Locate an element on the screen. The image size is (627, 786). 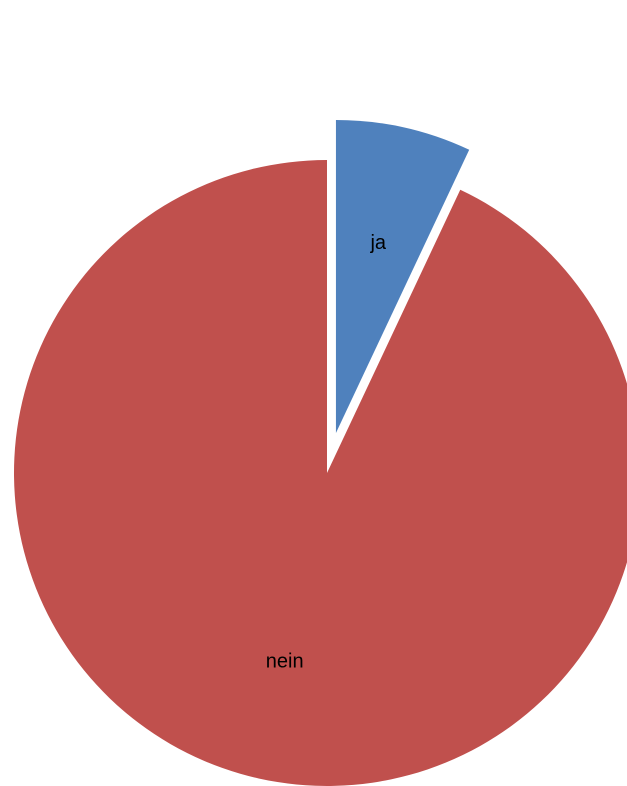
pie-slice-label-ja: ja is located at coordinates (377, 243).